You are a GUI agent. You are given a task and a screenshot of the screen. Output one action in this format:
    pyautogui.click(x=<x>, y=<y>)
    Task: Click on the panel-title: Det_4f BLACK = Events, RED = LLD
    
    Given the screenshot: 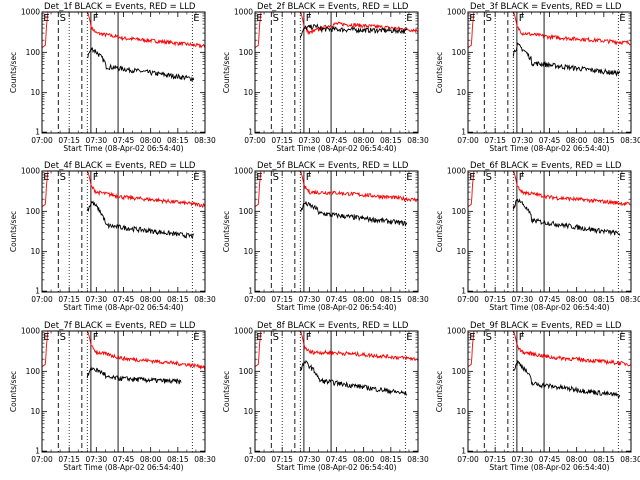 What is the action you would take?
    pyautogui.click(x=120, y=166)
    